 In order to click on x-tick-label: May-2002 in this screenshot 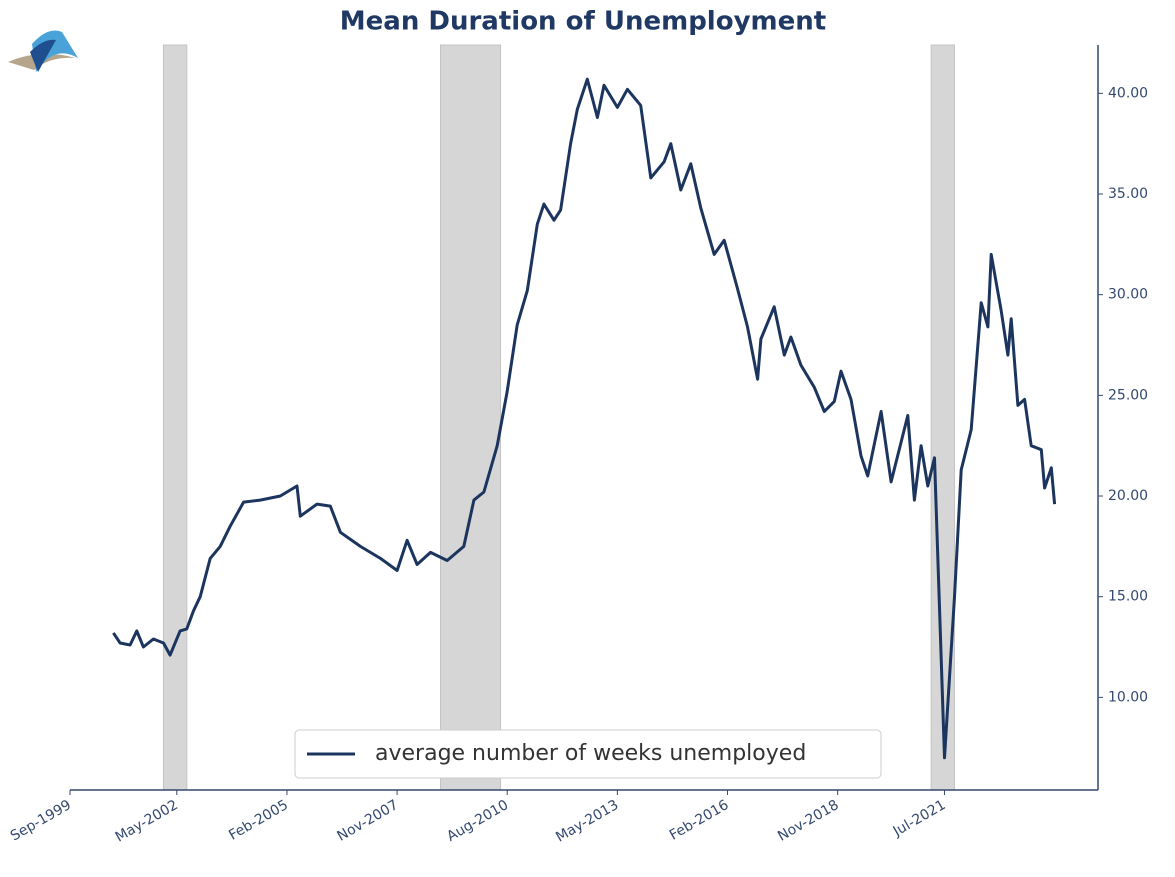, I will do `click(147, 821)`.